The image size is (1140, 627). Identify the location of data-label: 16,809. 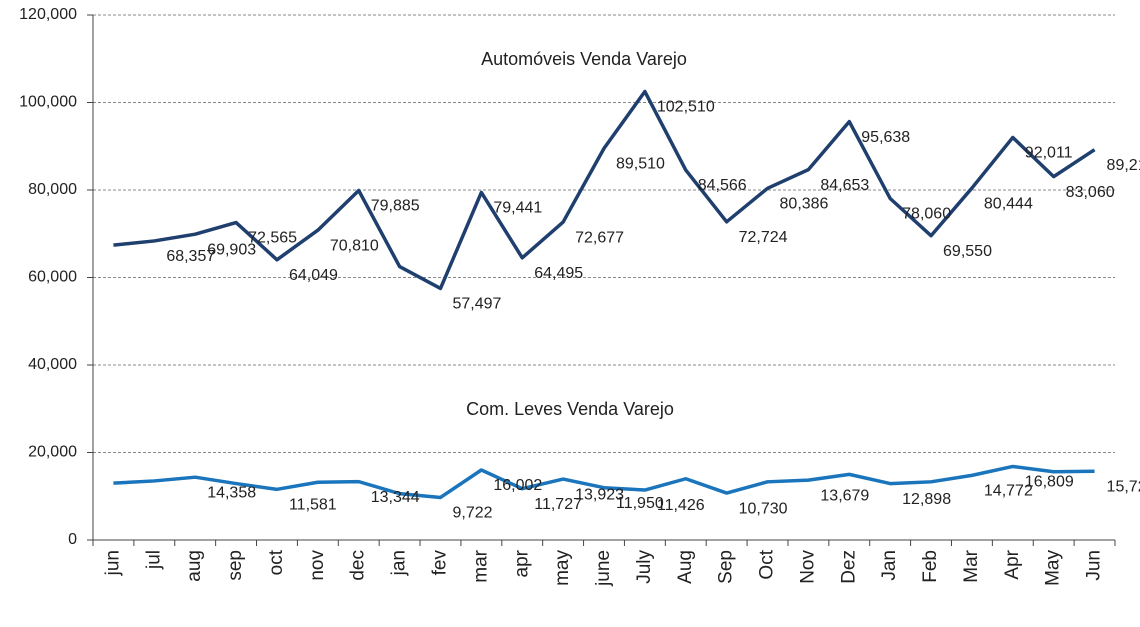
(1049, 482).